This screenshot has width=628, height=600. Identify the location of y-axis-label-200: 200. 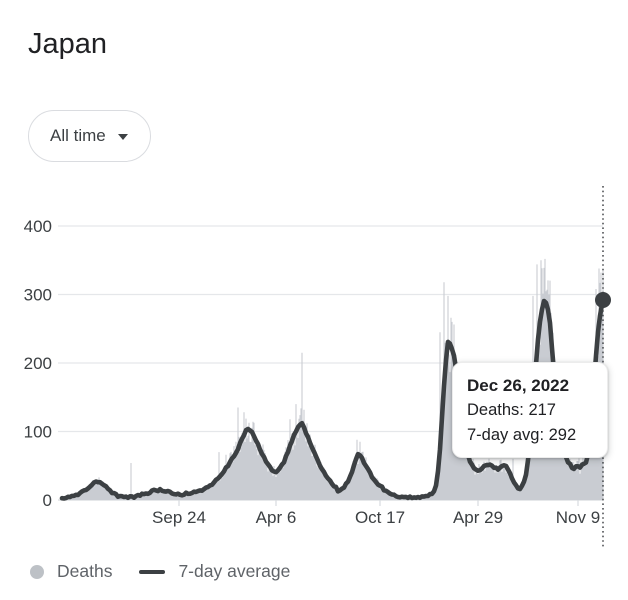
(38, 363).